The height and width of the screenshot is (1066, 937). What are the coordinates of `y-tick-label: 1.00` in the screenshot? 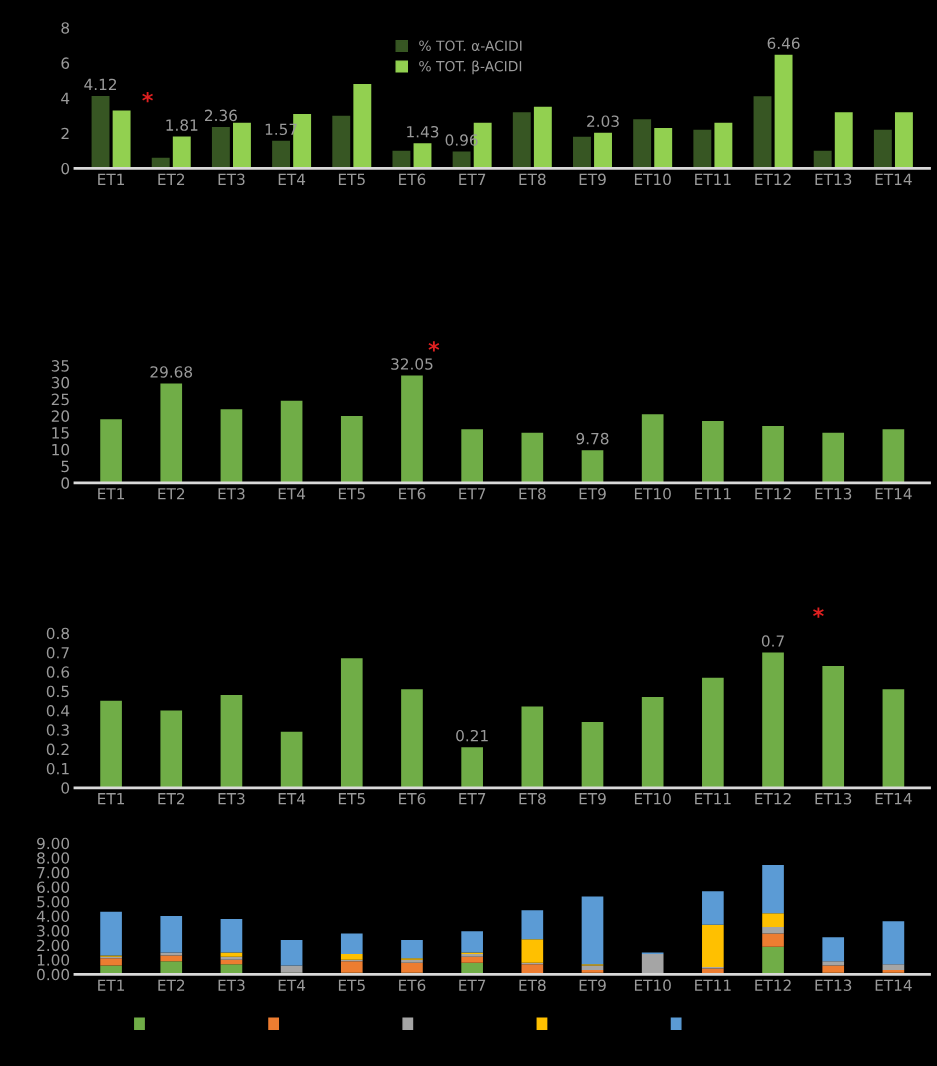 It's located at (53, 960).